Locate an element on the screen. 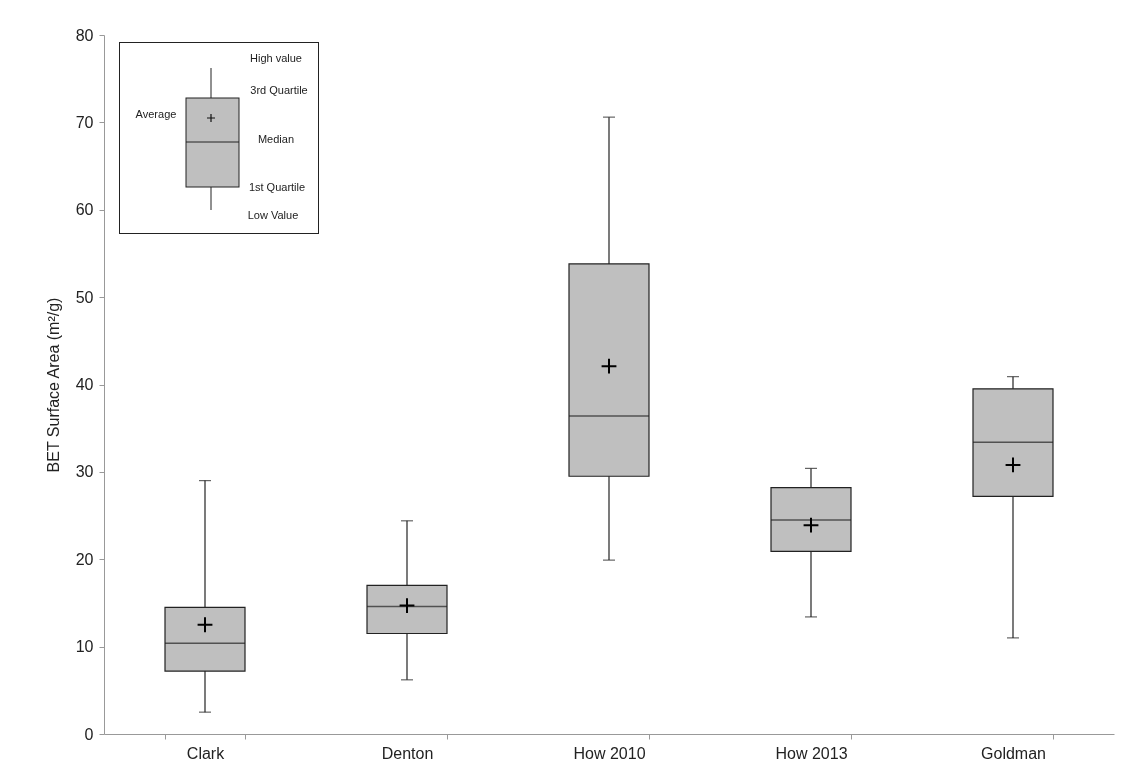  y-tick-label: 30 is located at coordinates (84, 472).